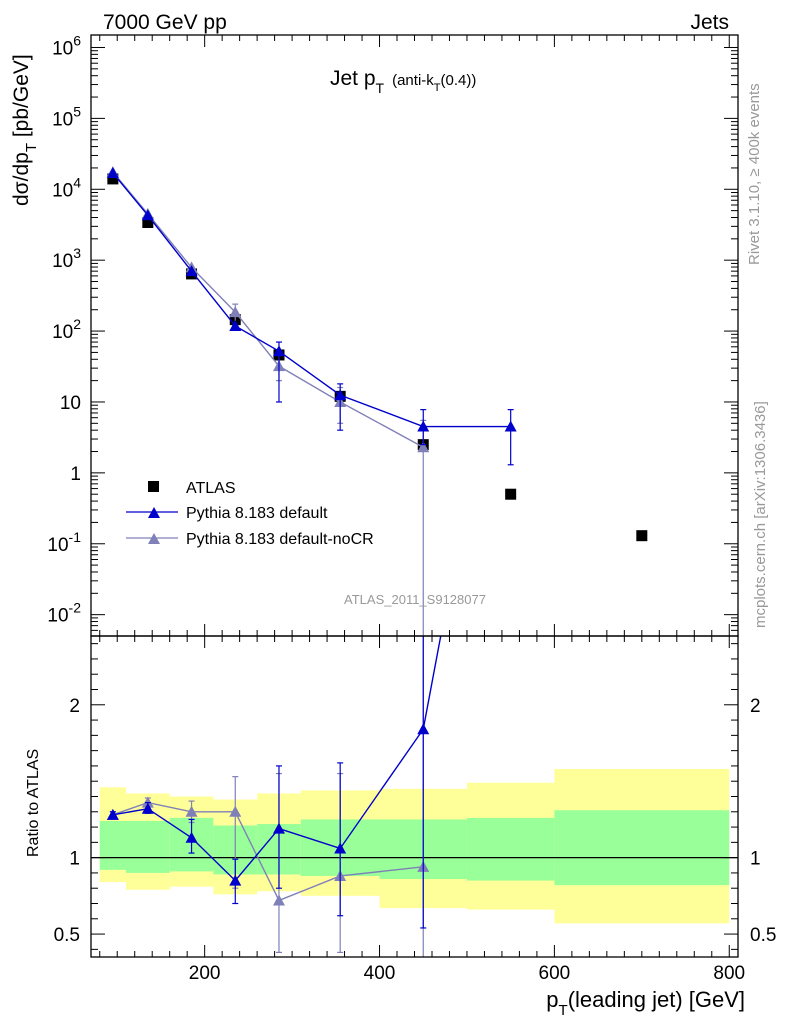  I want to click on default-line, so click(311, 300).